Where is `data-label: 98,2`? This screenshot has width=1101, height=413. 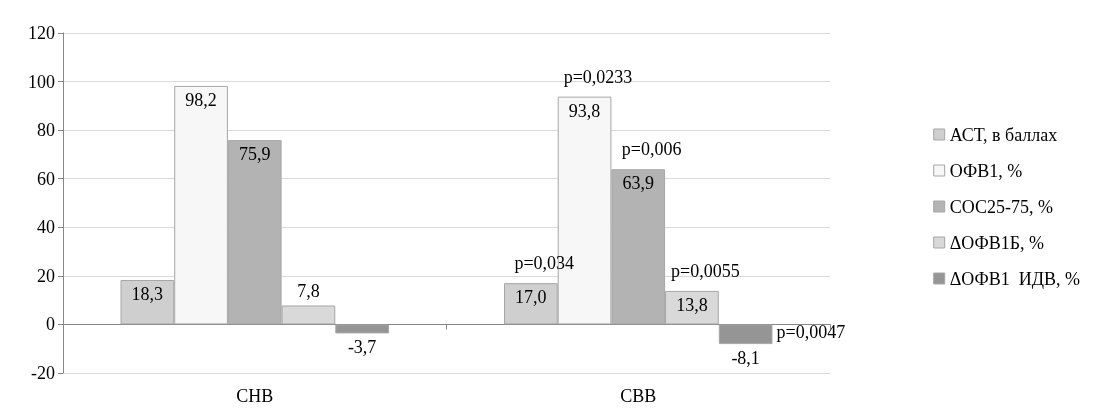
data-label: 98,2 is located at coordinates (201, 99).